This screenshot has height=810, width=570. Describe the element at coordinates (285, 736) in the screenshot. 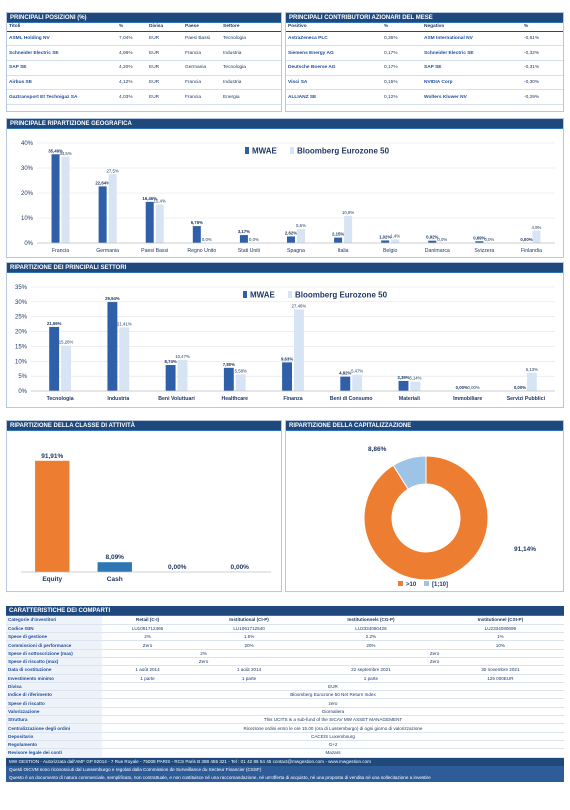

I see `table-row: Depositario CACEIS Luxembourg` at that location.